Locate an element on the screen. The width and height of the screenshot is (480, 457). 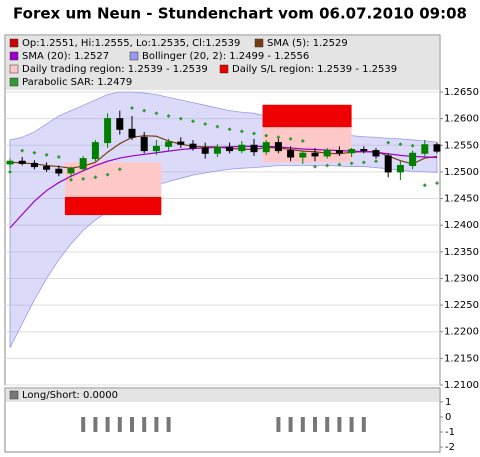
y-tick-label: 1.2500 is located at coordinates (461, 172).